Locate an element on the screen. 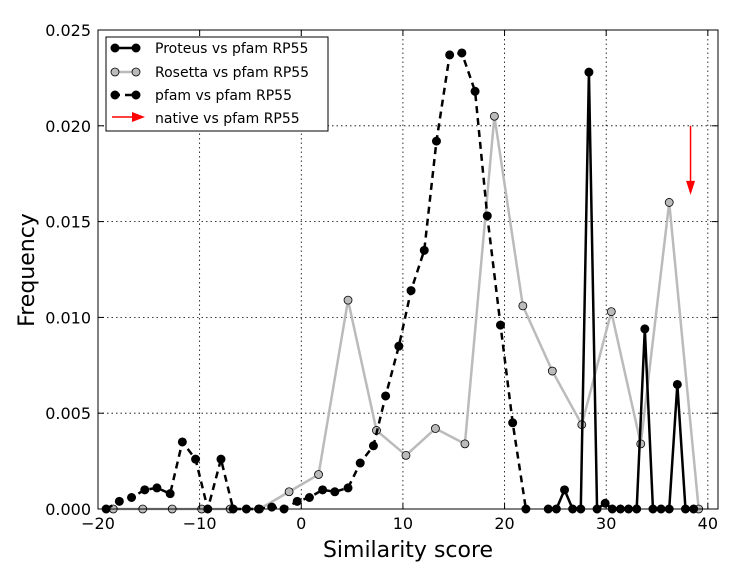 Image resolution: width=747 pixels, height=566 pixels. legend-entry-native: native vs pfam RP55 is located at coordinates (206, 119).